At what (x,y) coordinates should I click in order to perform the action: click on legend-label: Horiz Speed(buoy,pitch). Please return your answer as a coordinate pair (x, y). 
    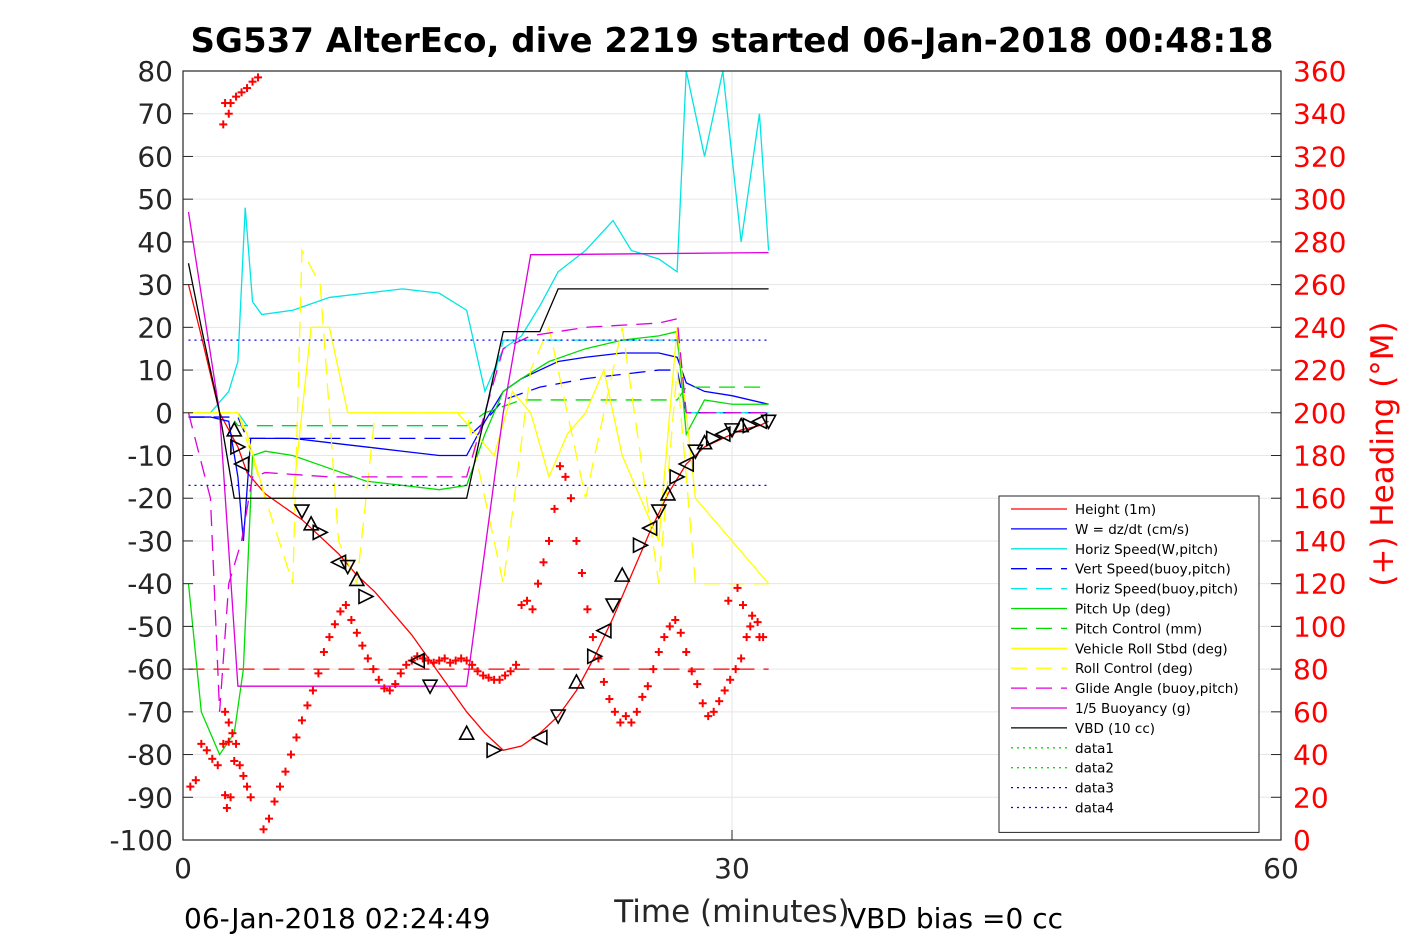
    Looking at the image, I should click on (1156, 590).